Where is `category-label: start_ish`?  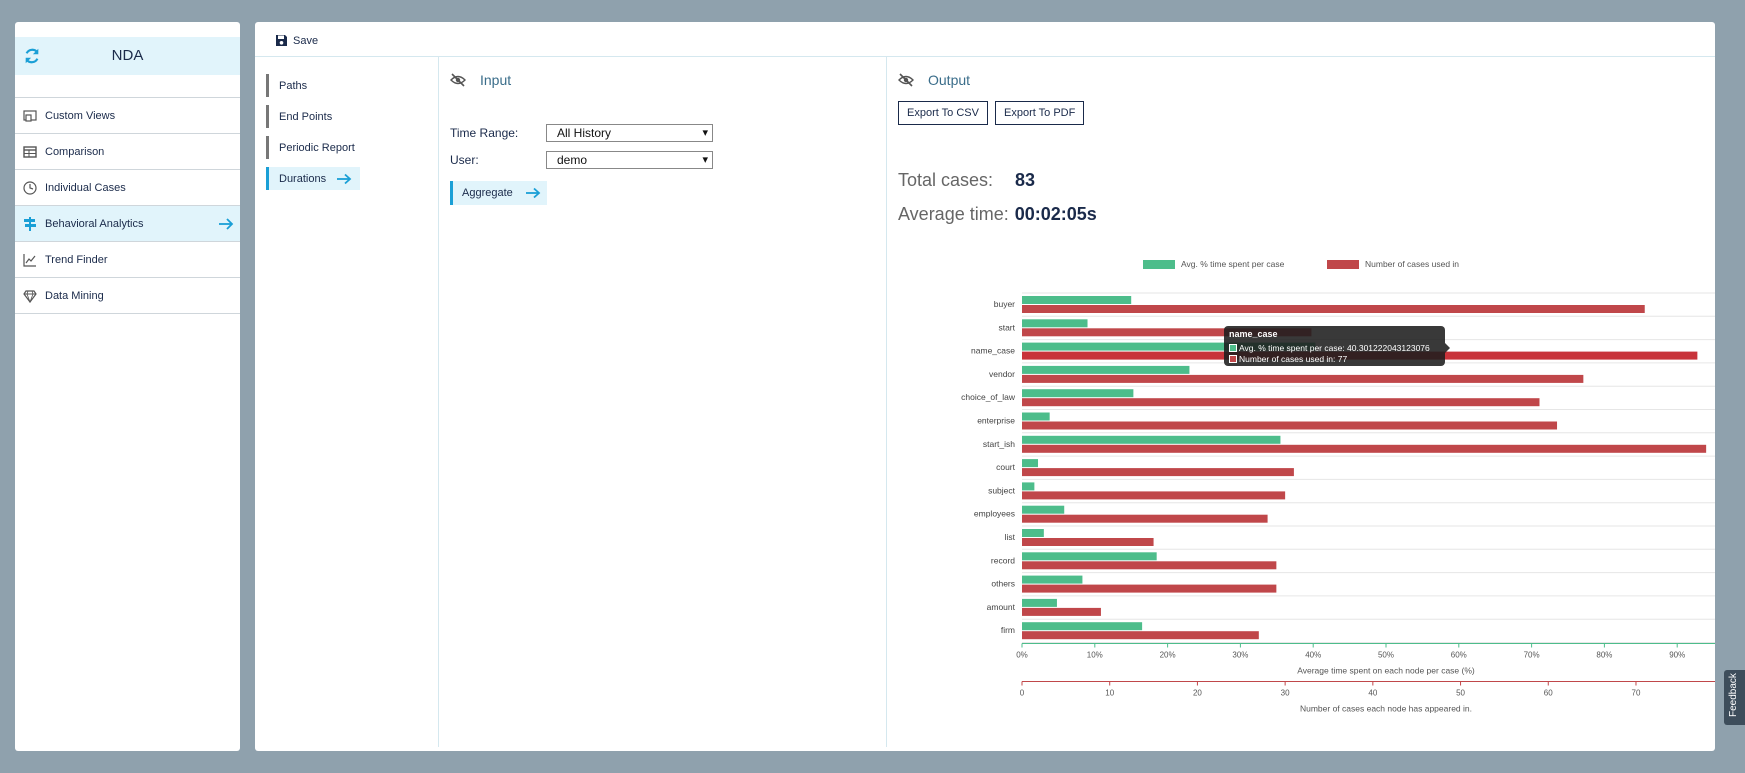
category-label: start_ish is located at coordinates (999, 444).